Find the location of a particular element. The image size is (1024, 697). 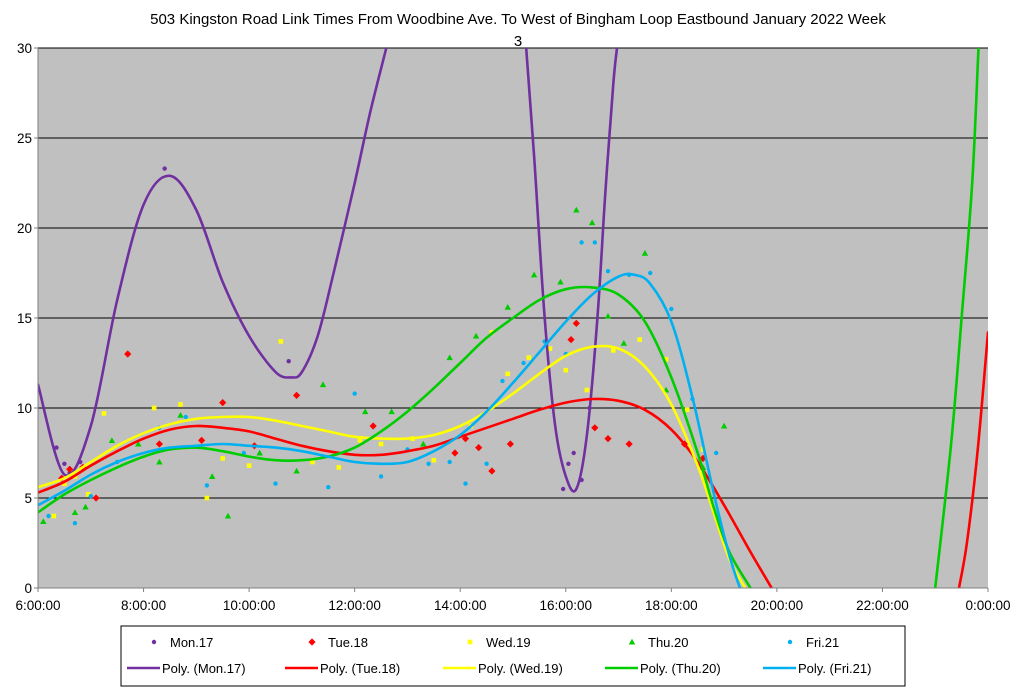

legend-marker-mon17 is located at coordinates (154, 642).